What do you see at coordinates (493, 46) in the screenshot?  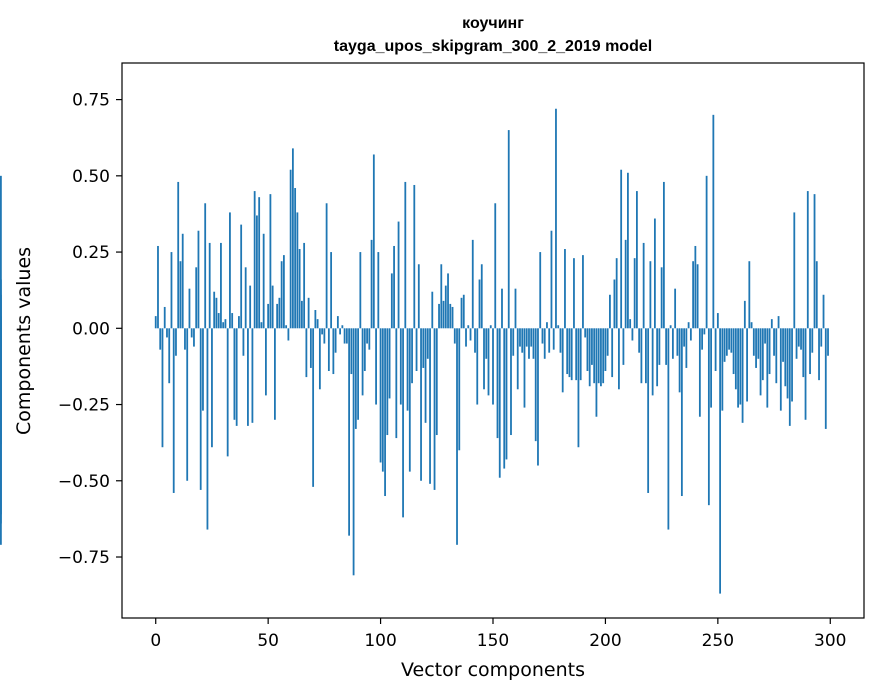 I see `chart-subtitle: tayga_upos_skipgram_300_2_2019 model` at bounding box center [493, 46].